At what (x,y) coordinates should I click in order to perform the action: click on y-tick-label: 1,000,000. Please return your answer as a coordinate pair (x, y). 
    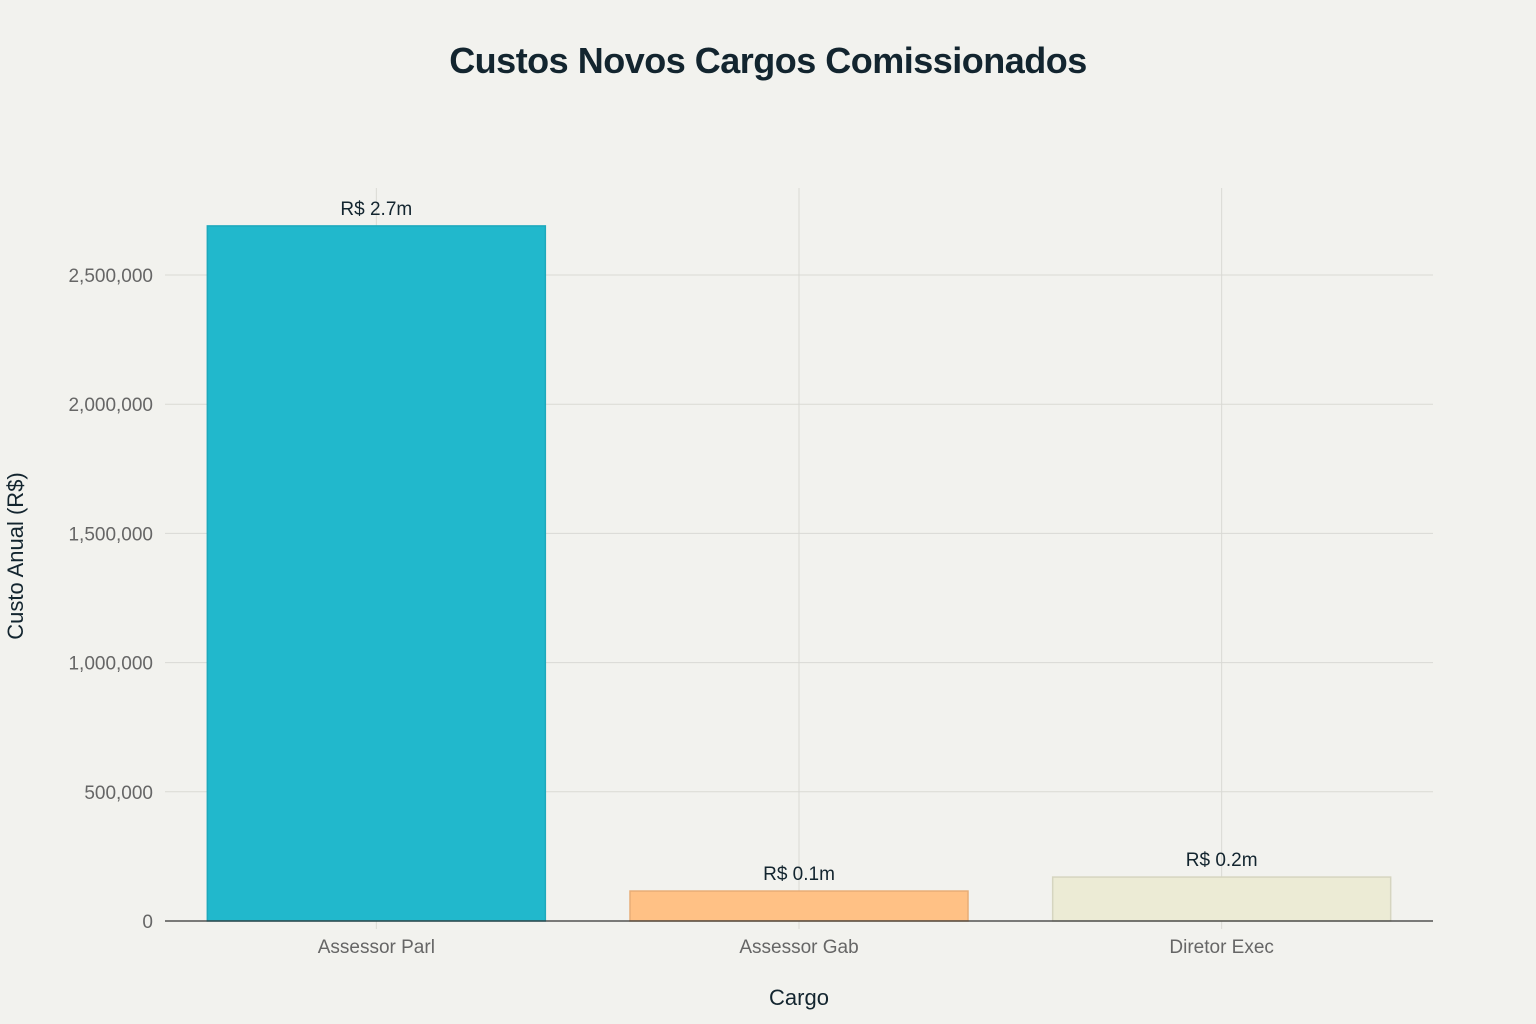
    Looking at the image, I should click on (110, 664).